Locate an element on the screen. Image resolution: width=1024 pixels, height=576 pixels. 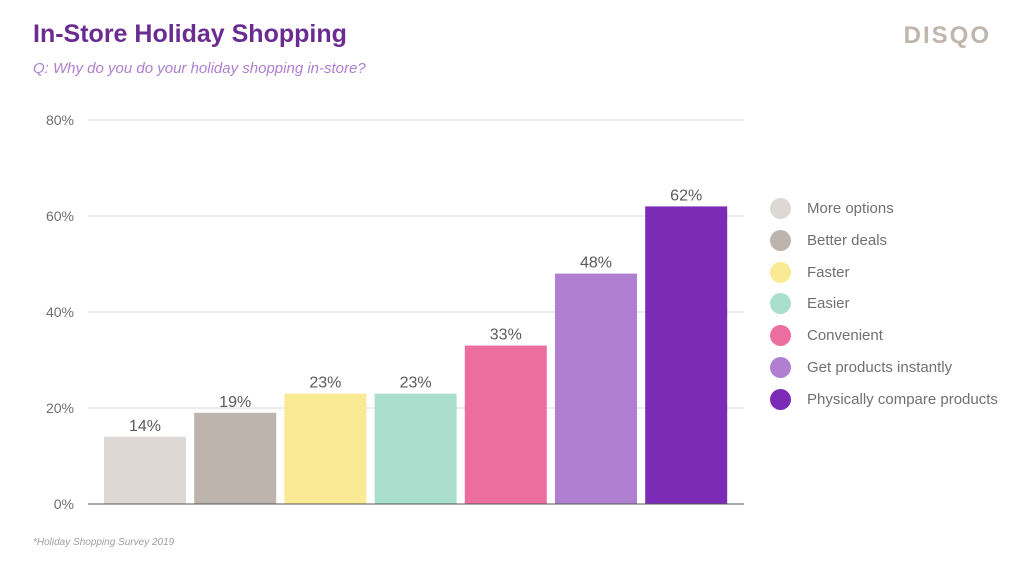
legend-label: Convenient is located at coordinates (845, 336).